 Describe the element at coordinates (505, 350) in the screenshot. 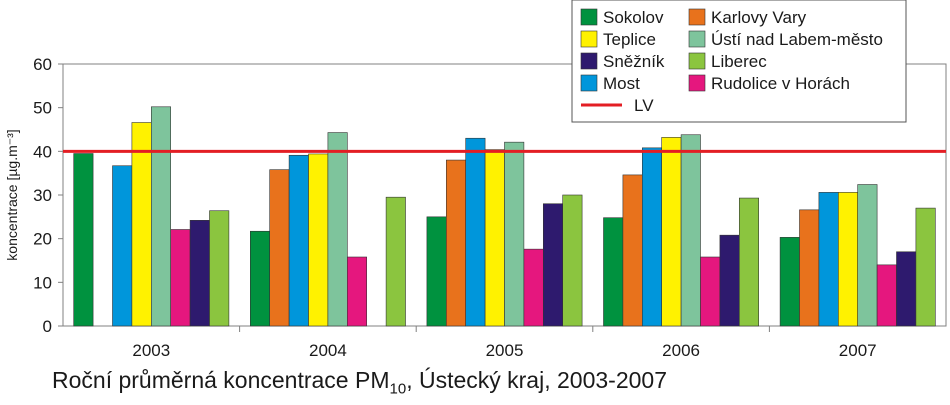

I see `x-tick-label: 2005` at that location.